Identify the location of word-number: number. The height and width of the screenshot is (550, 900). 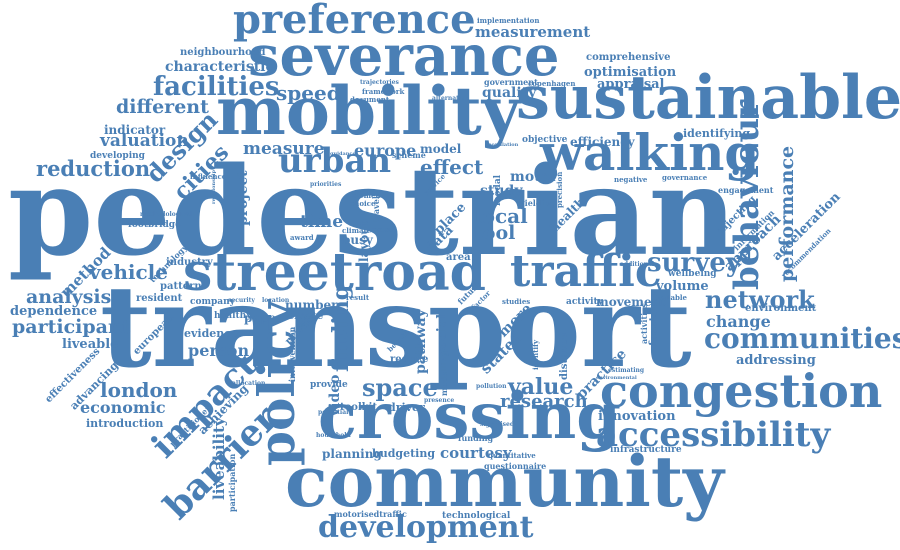
(311, 305).